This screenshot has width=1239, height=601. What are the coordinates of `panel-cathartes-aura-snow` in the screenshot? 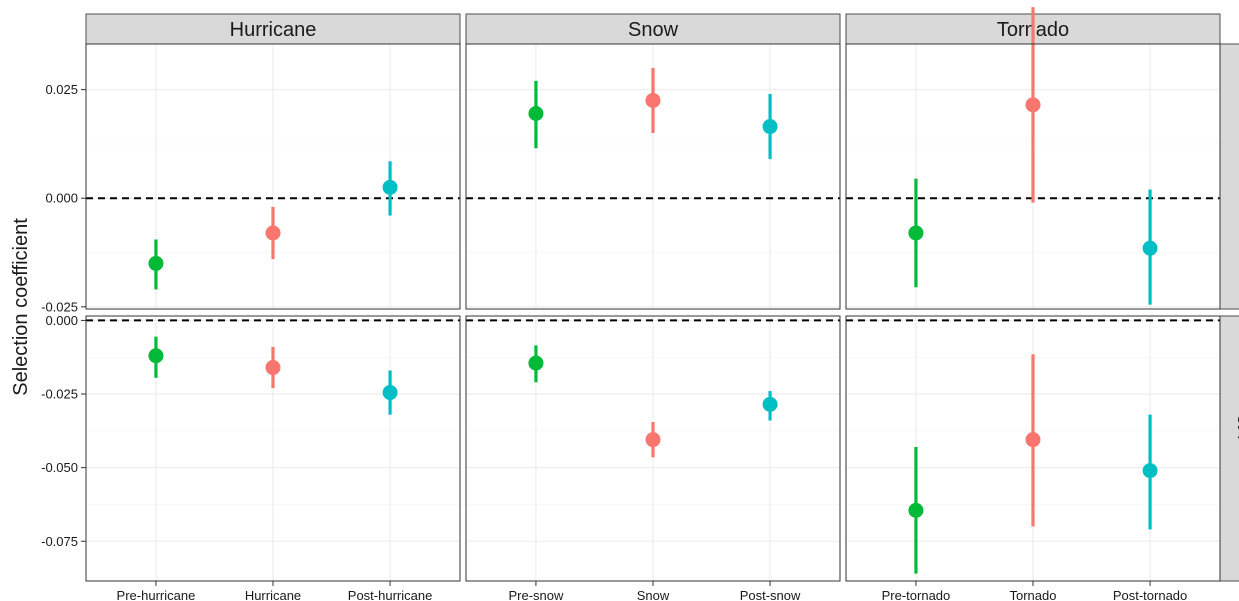 It's located at (653, 176).